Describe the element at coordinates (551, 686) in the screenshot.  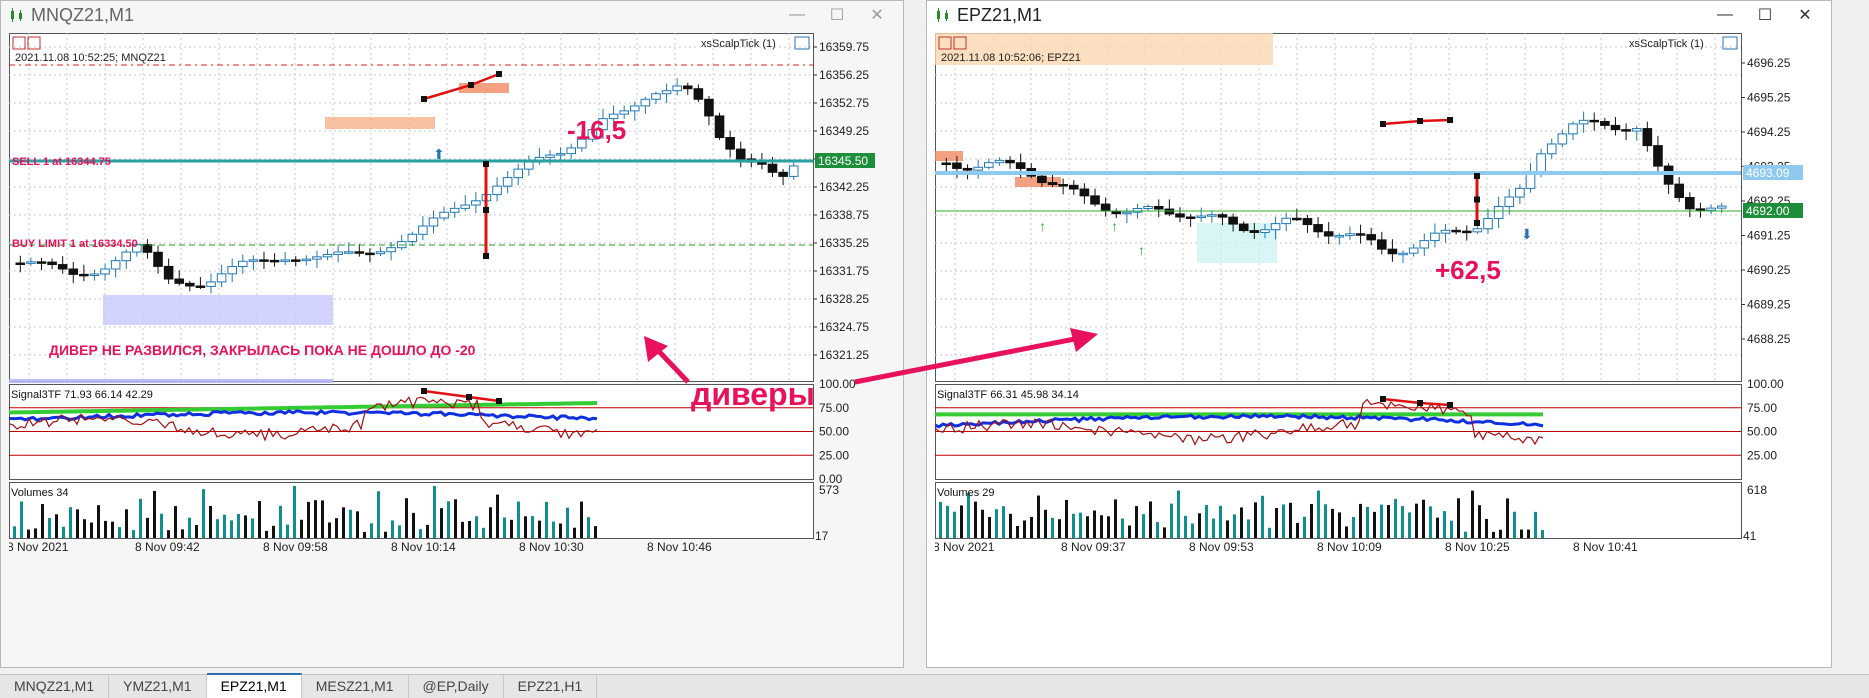
I see `tab-epz21-h1: EPZ21,H1` at that location.